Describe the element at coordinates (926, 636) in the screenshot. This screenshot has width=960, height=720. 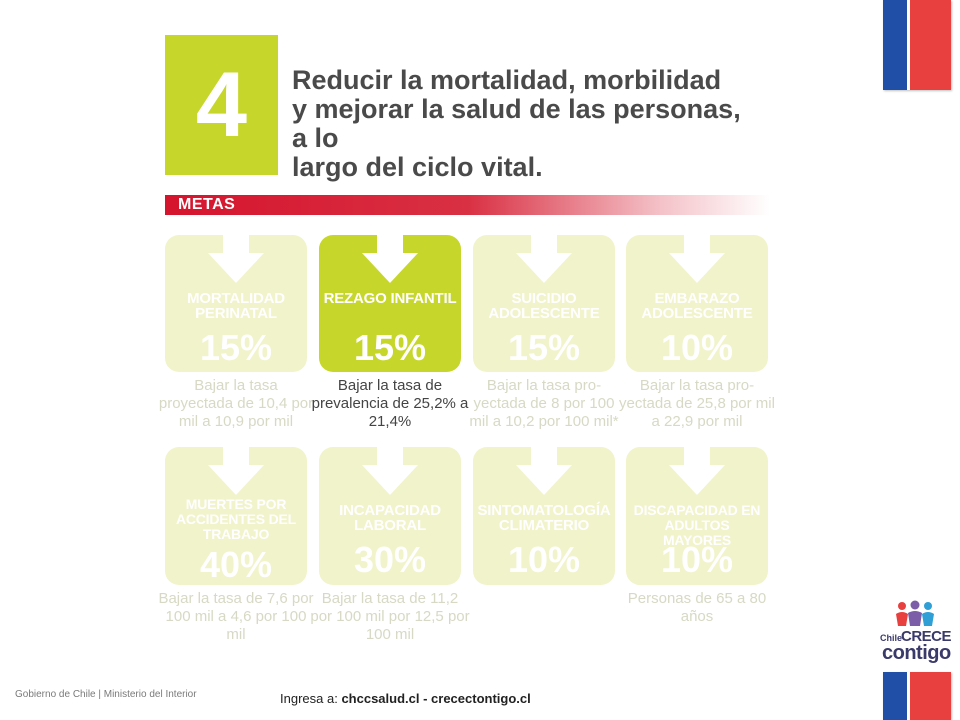
I see `logo-crece-text: CRECE` at that location.